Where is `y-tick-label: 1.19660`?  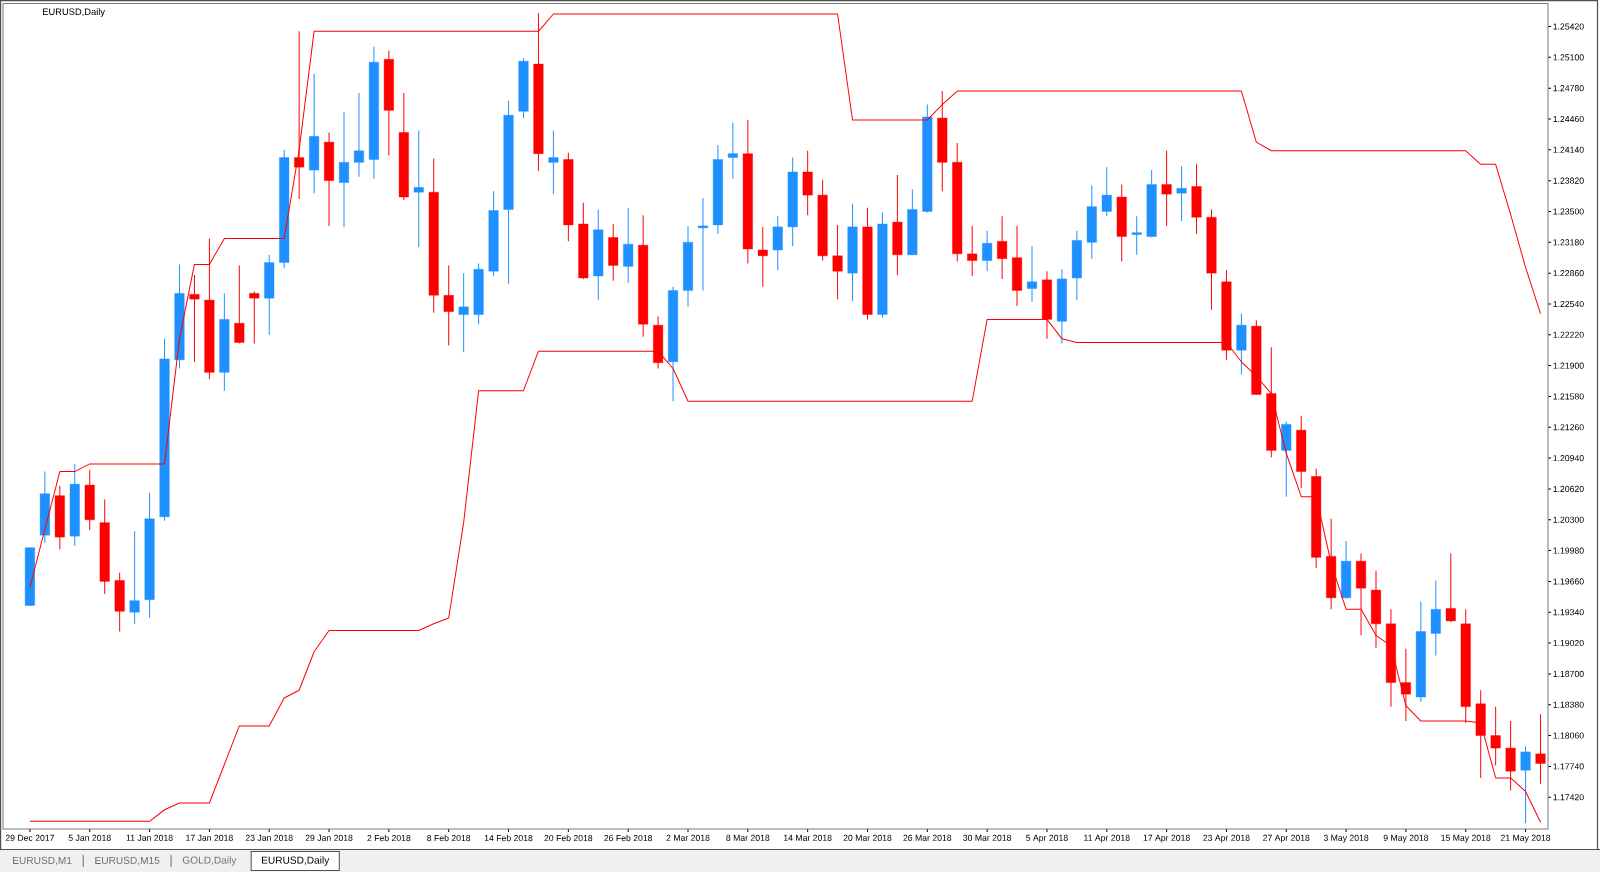 y-tick-label: 1.19660 is located at coordinates (1568, 581).